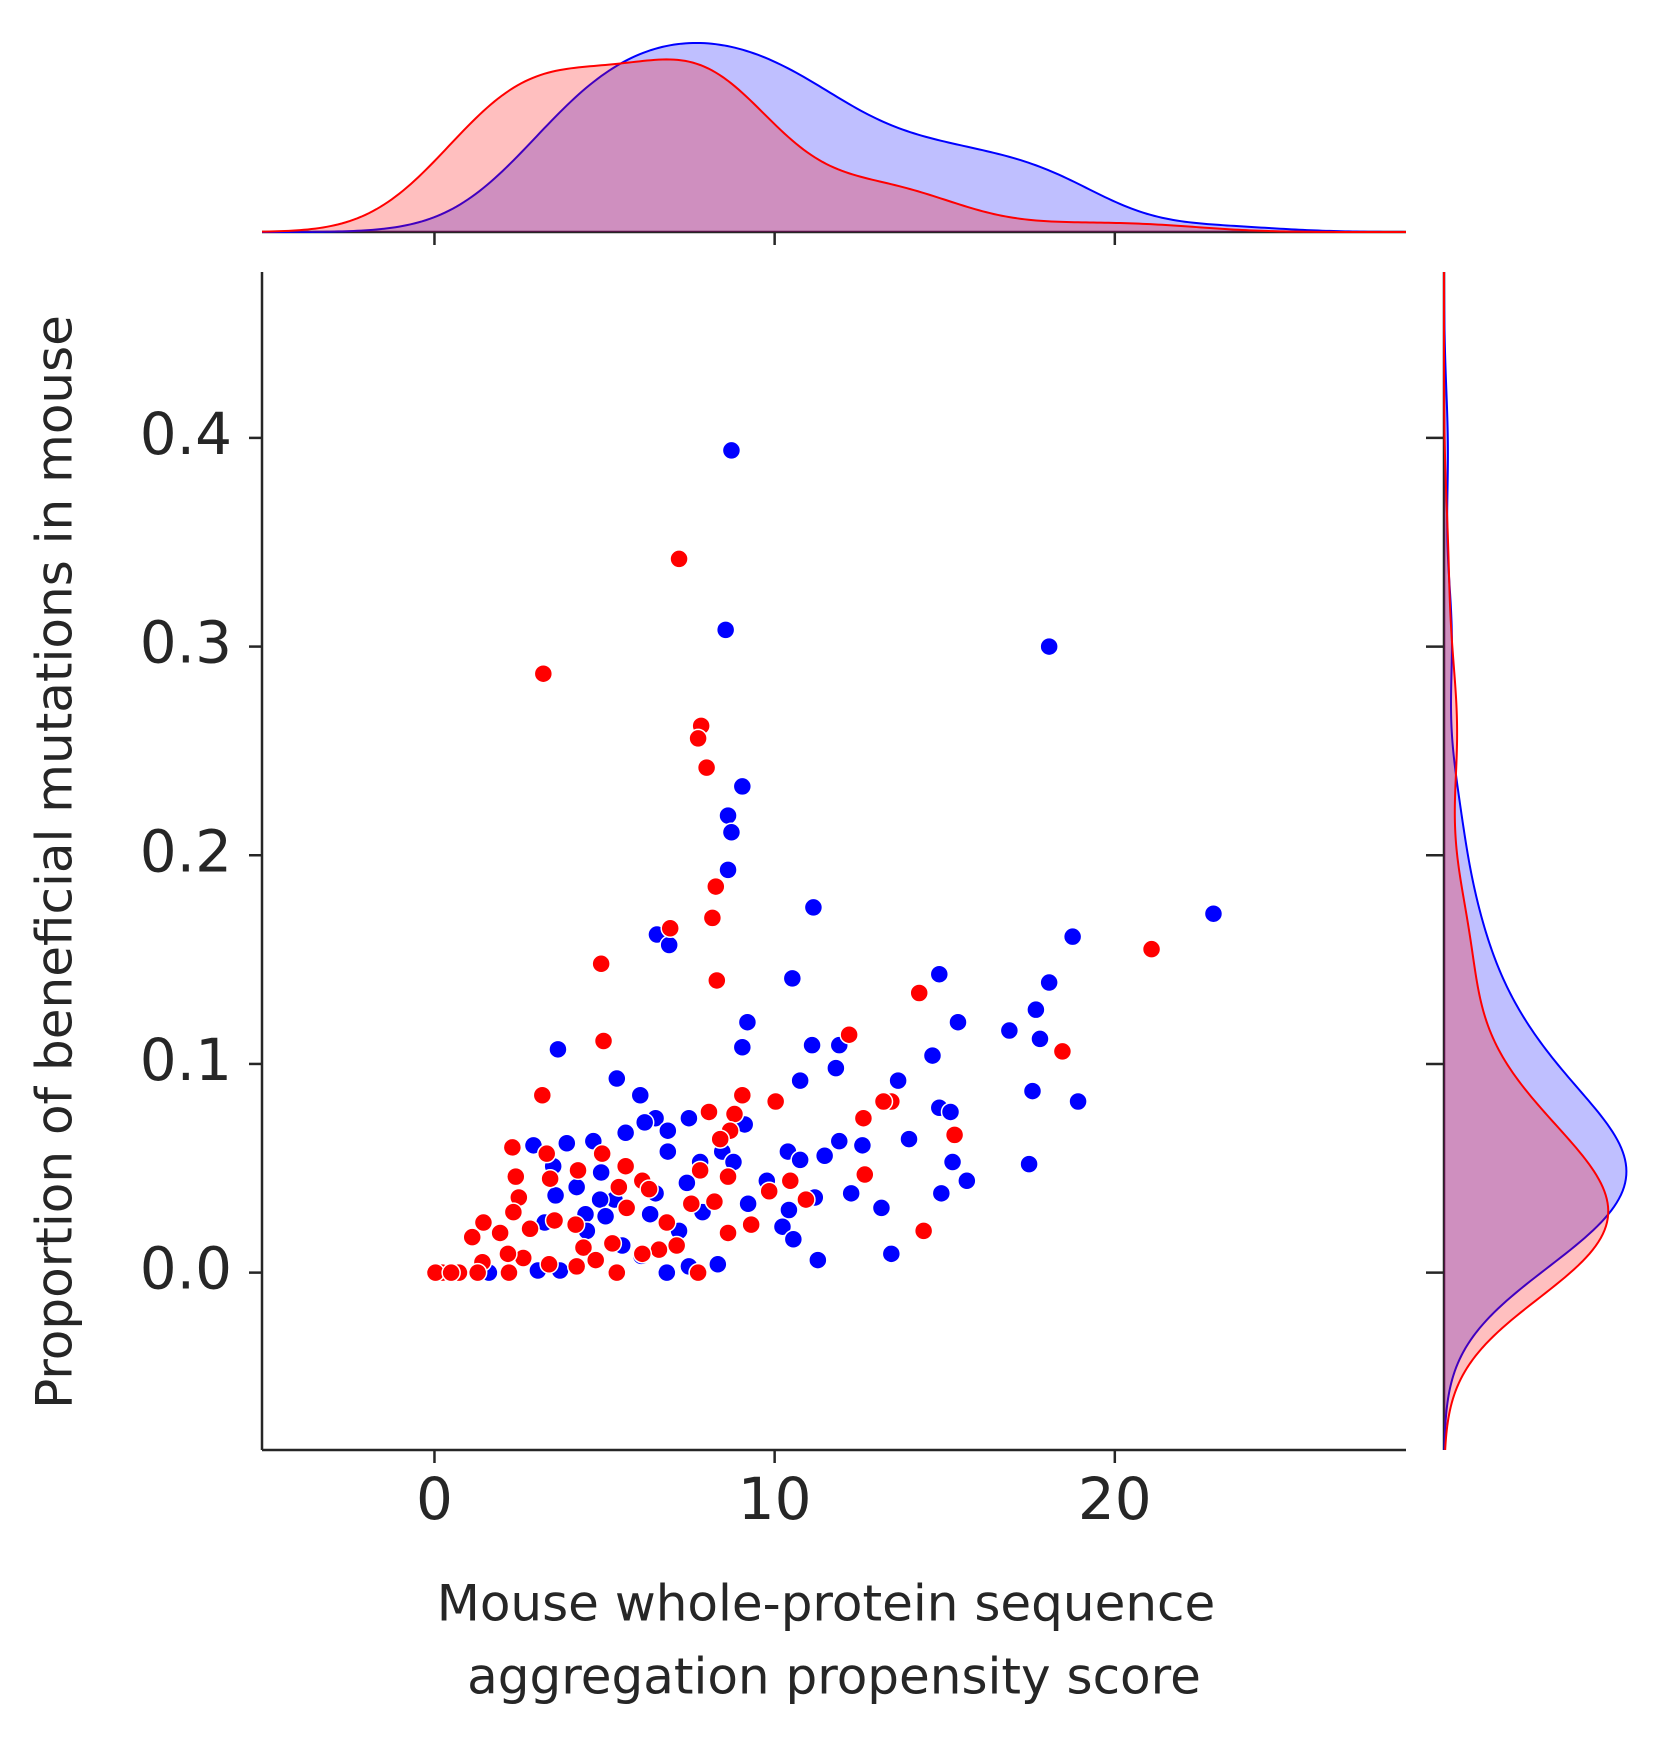 The width and height of the screenshot is (1667, 1737). What do you see at coordinates (186, 1060) in the screenshot?
I see `y-tick-label: 0.1` at bounding box center [186, 1060].